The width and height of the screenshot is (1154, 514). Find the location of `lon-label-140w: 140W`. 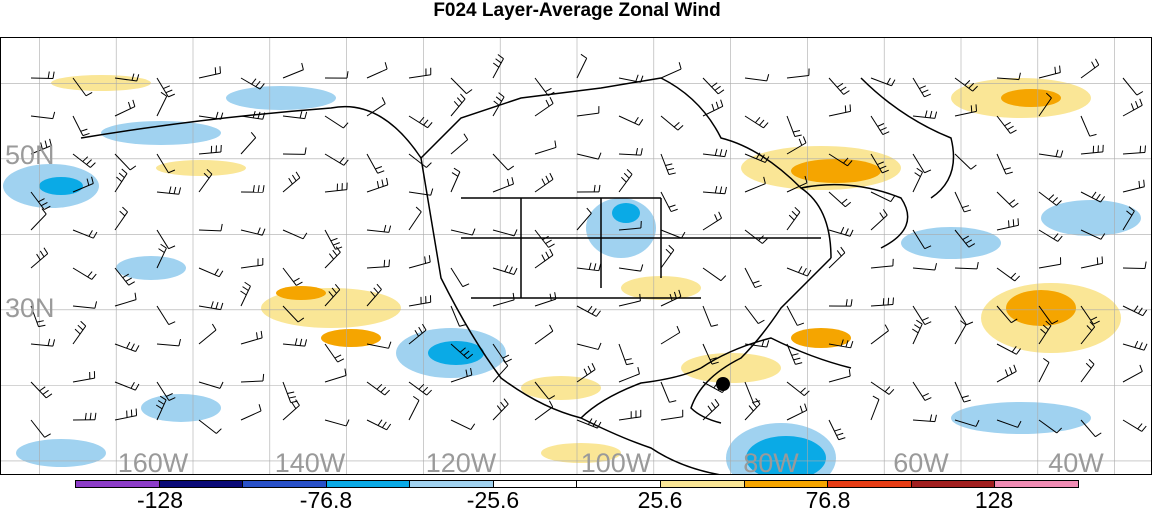

lon-label-140w: 140W is located at coordinates (310, 461).